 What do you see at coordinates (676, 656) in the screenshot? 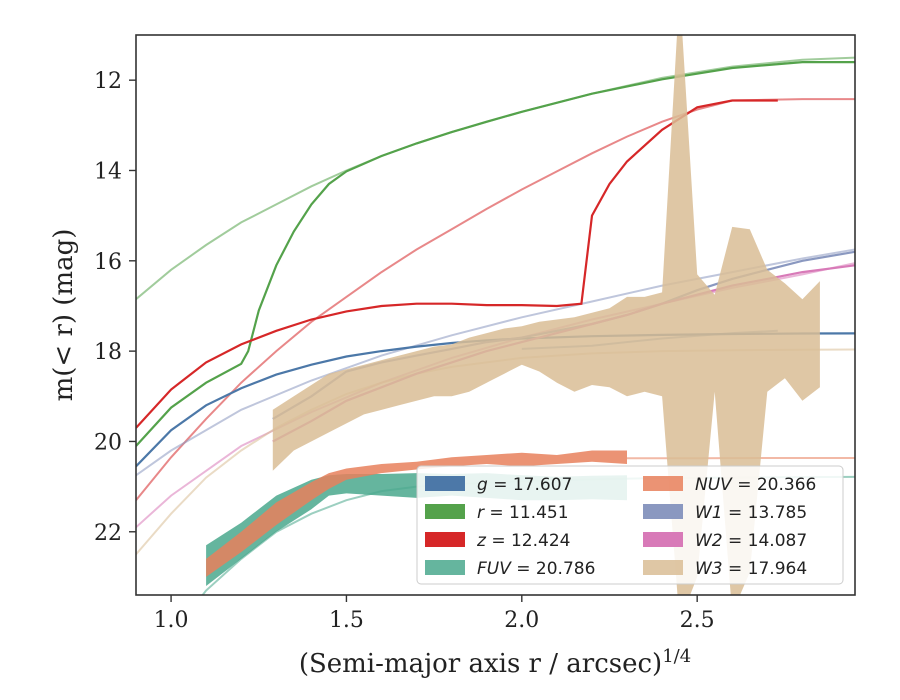
I see `x-axis-label-power: 1/4` at bounding box center [676, 656].